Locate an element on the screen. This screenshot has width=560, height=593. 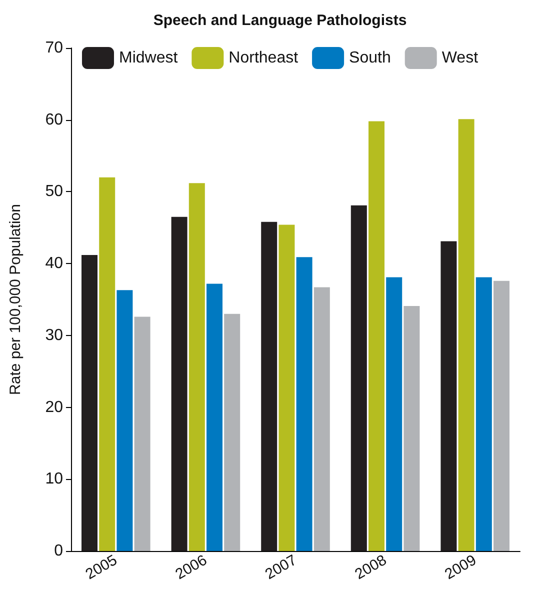
legend-label: West is located at coordinates (460, 58).